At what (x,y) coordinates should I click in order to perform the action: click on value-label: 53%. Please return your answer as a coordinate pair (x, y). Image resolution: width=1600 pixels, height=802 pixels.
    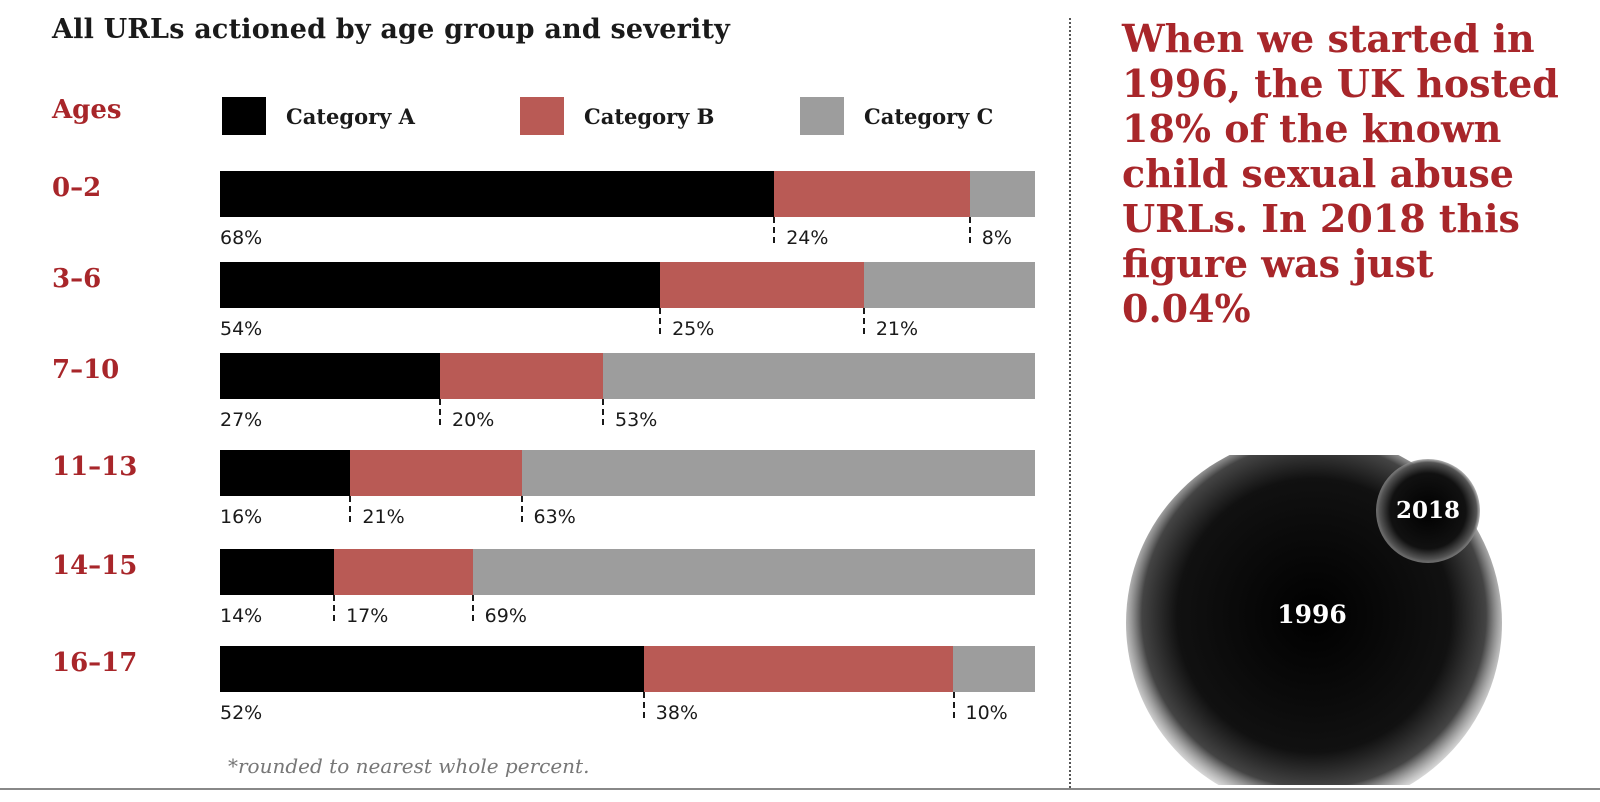
    Looking at the image, I should click on (636, 420).